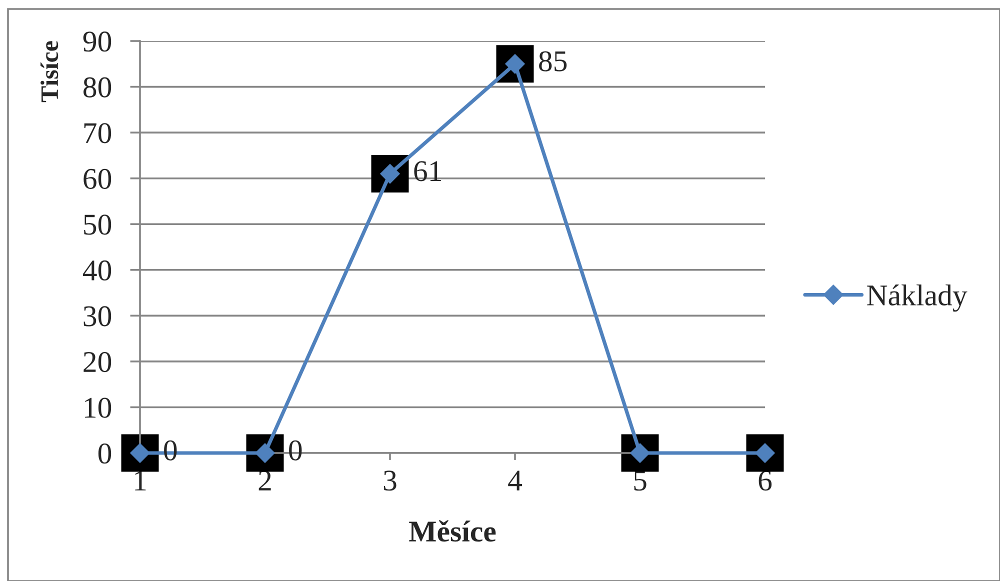 The width and height of the screenshot is (1000, 581). What do you see at coordinates (98, 133) in the screenshot?
I see `y-tick-label: 70` at bounding box center [98, 133].